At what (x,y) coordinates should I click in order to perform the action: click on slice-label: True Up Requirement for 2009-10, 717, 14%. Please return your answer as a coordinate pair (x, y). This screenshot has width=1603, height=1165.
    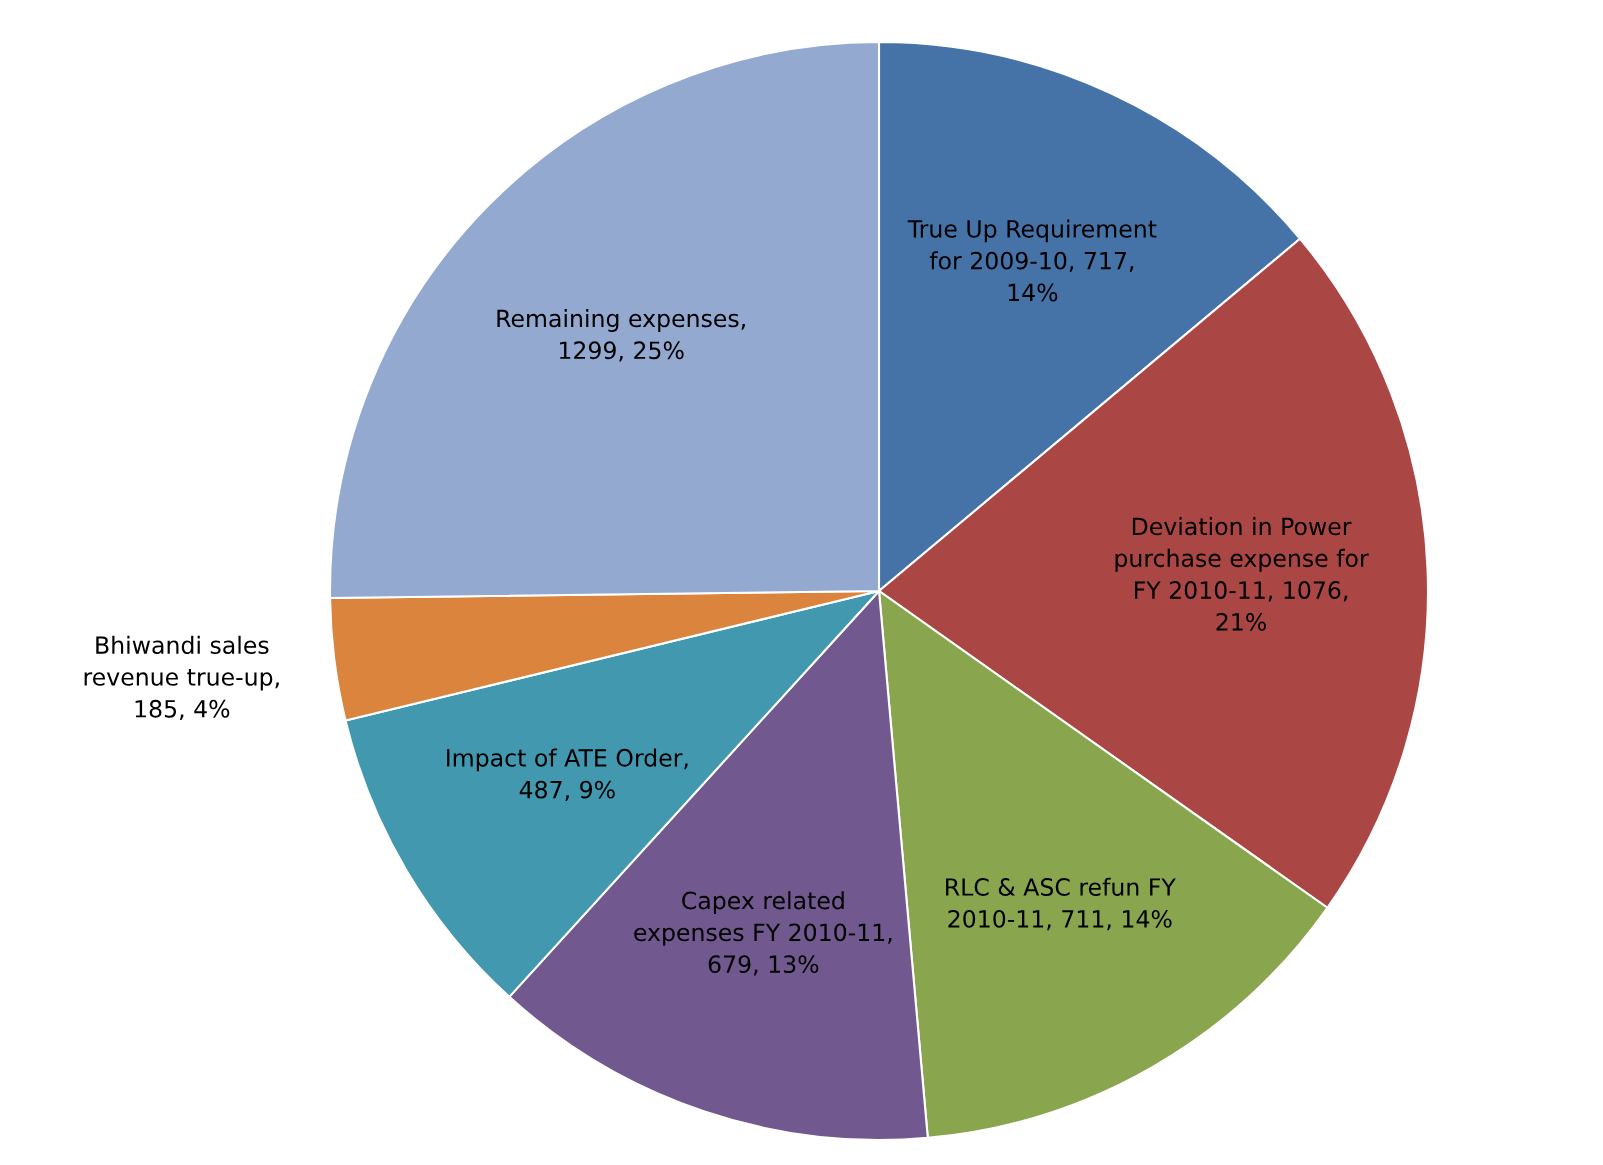
    Looking at the image, I should click on (1032, 260).